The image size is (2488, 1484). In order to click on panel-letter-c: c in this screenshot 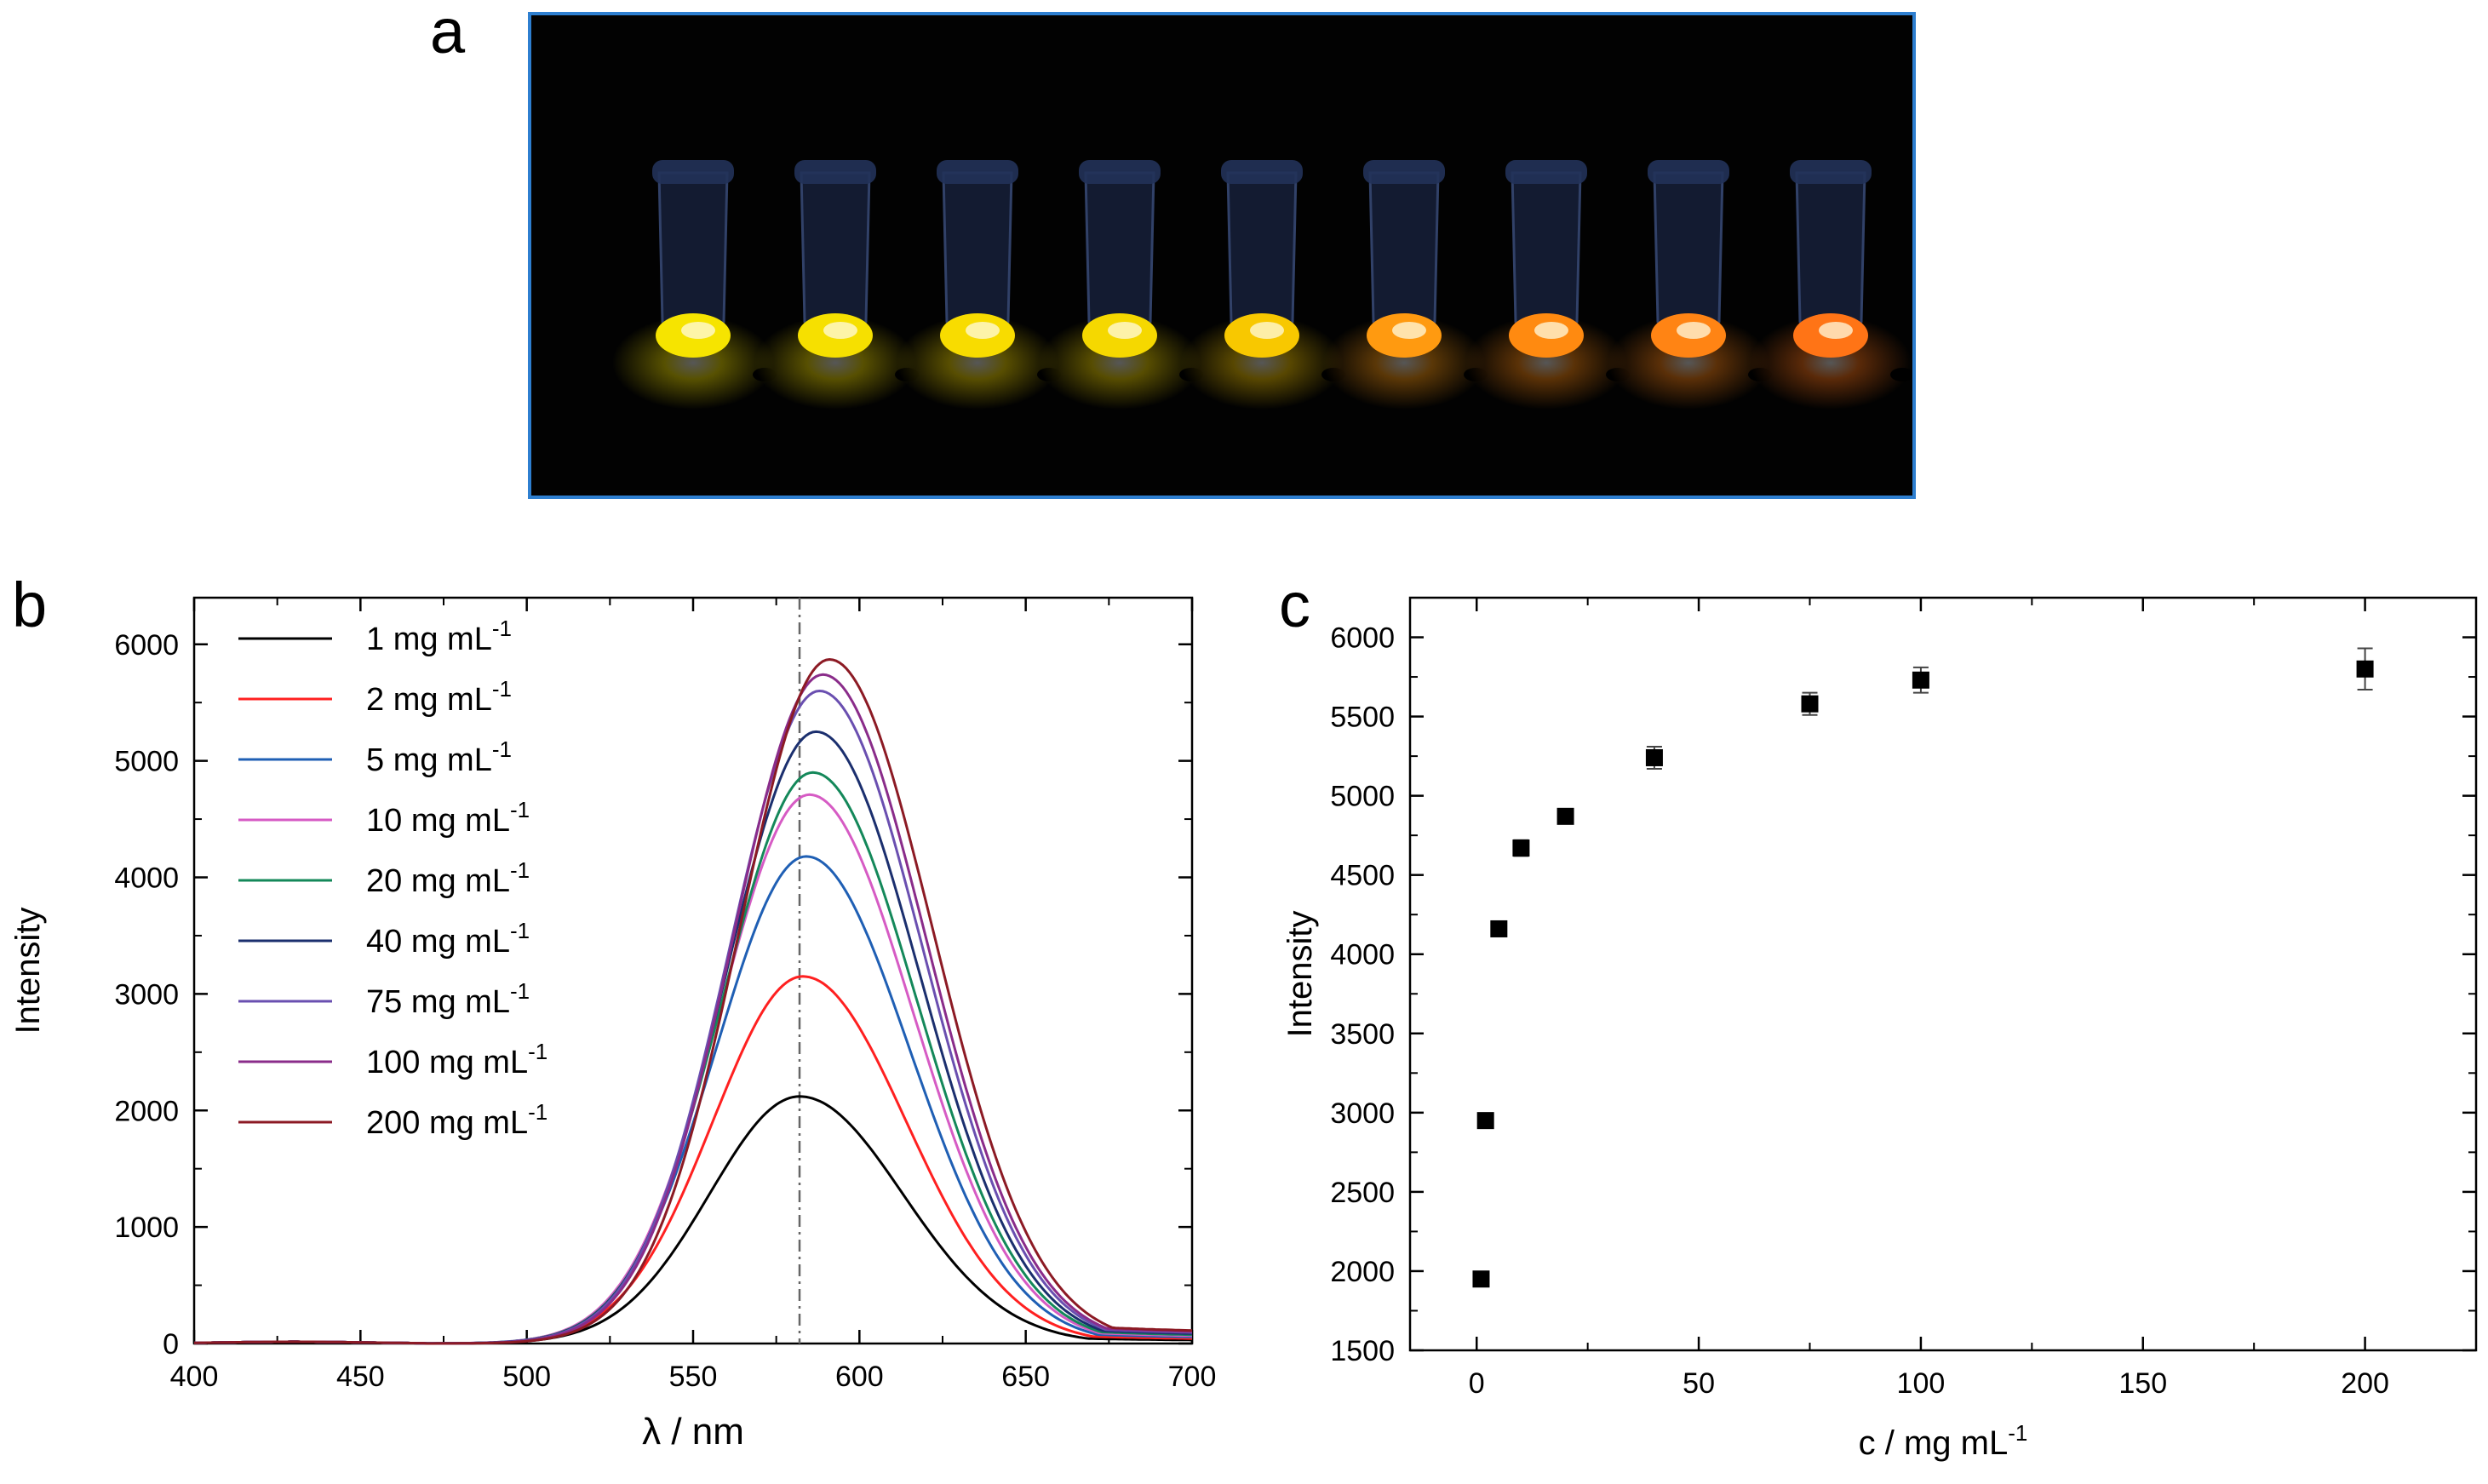, I will do `click(1294, 605)`.